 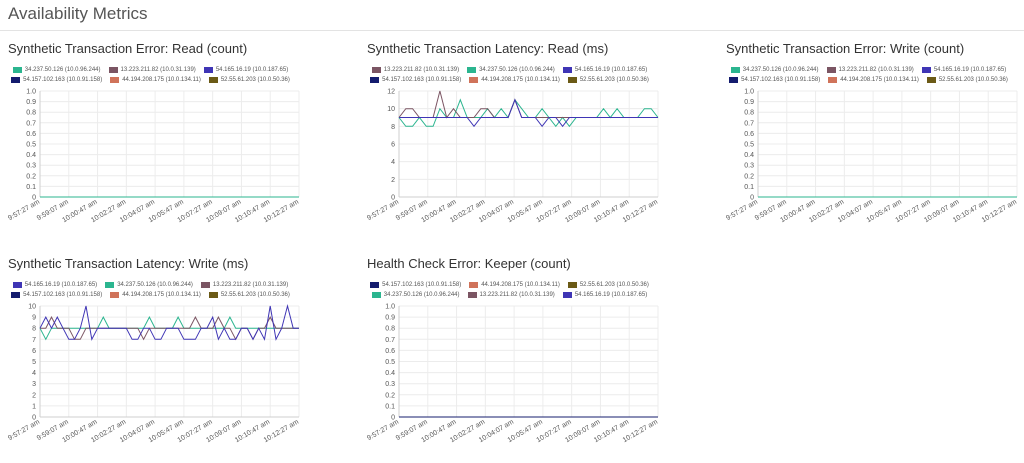 I want to click on y-tick-label: 0.1, so click(x=390, y=406).